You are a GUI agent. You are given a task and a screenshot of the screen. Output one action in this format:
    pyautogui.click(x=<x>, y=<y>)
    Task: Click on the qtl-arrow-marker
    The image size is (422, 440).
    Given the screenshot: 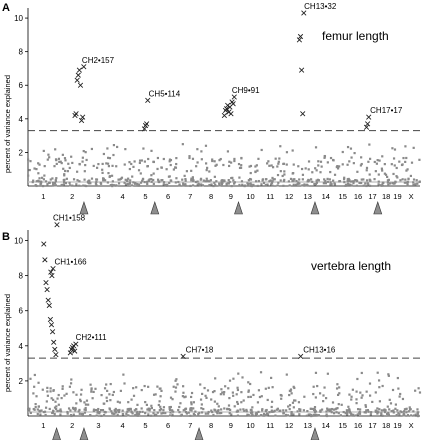 What is the action you would take?
    pyautogui.click(x=315, y=208)
    